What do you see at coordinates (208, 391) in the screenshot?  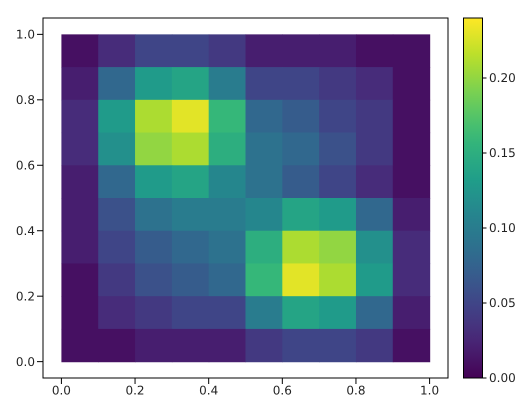 I see `x-tick-label: 0.4` at bounding box center [208, 391].